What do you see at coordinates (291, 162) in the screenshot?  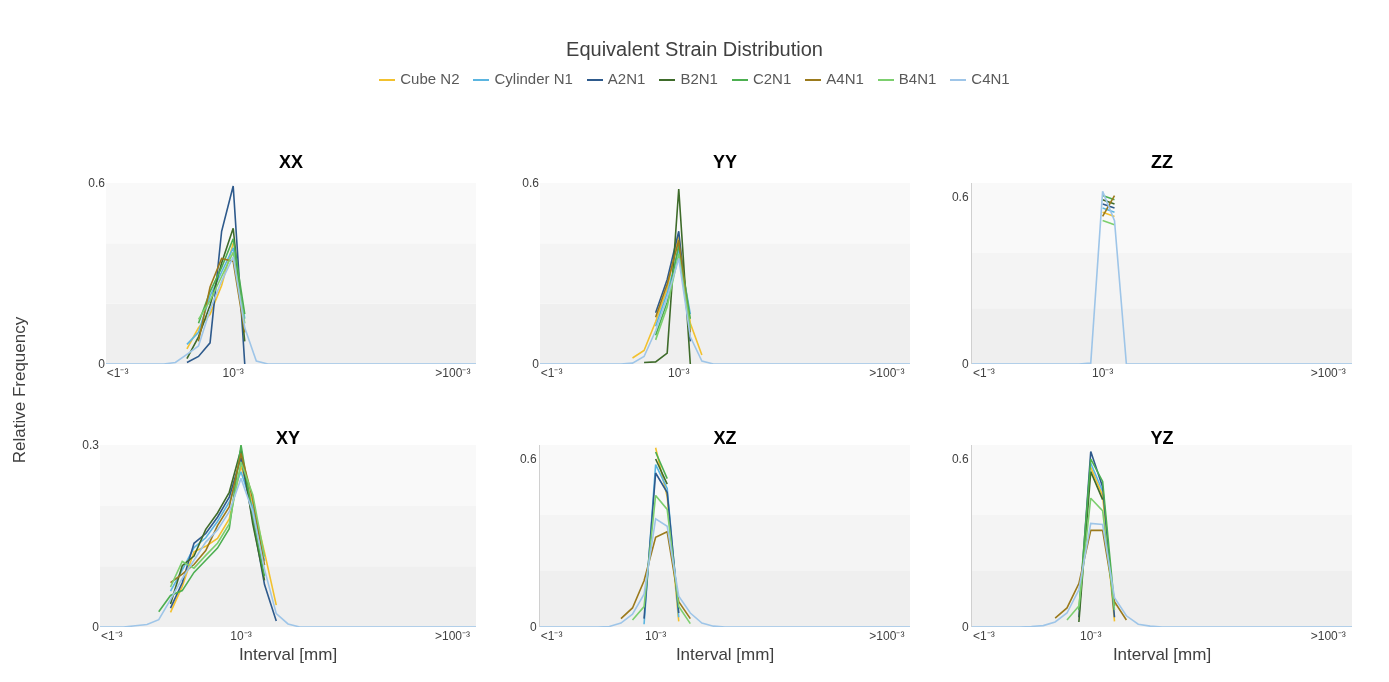 I see `chart-title: XX` at bounding box center [291, 162].